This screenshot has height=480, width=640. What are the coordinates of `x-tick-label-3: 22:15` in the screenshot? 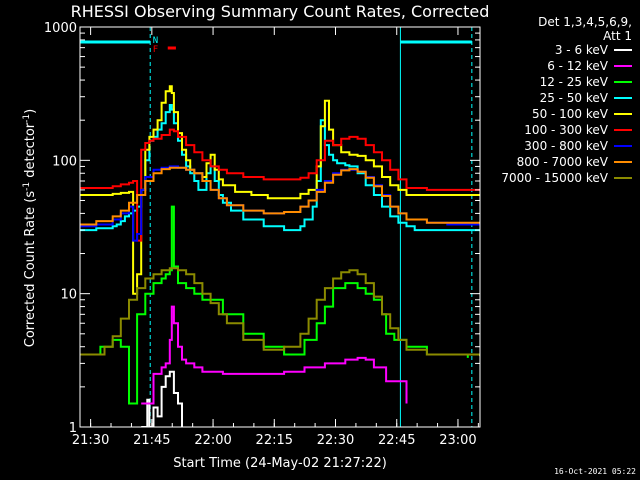 It's located at (274, 440).